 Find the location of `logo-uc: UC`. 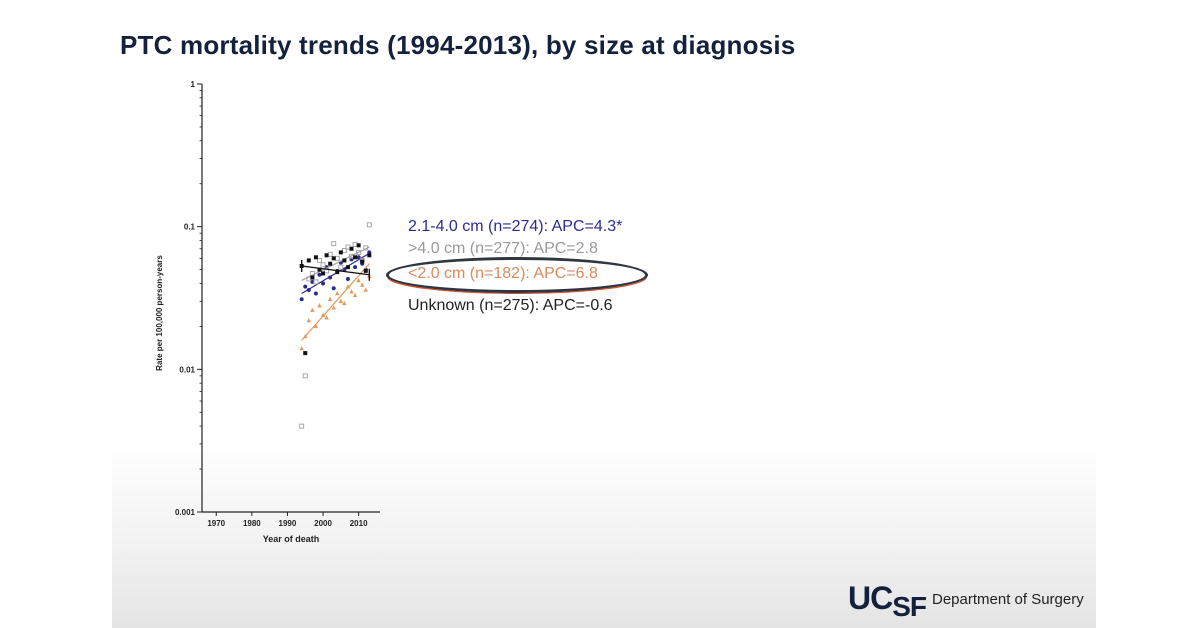

logo-uc: UC is located at coordinates (870, 598).